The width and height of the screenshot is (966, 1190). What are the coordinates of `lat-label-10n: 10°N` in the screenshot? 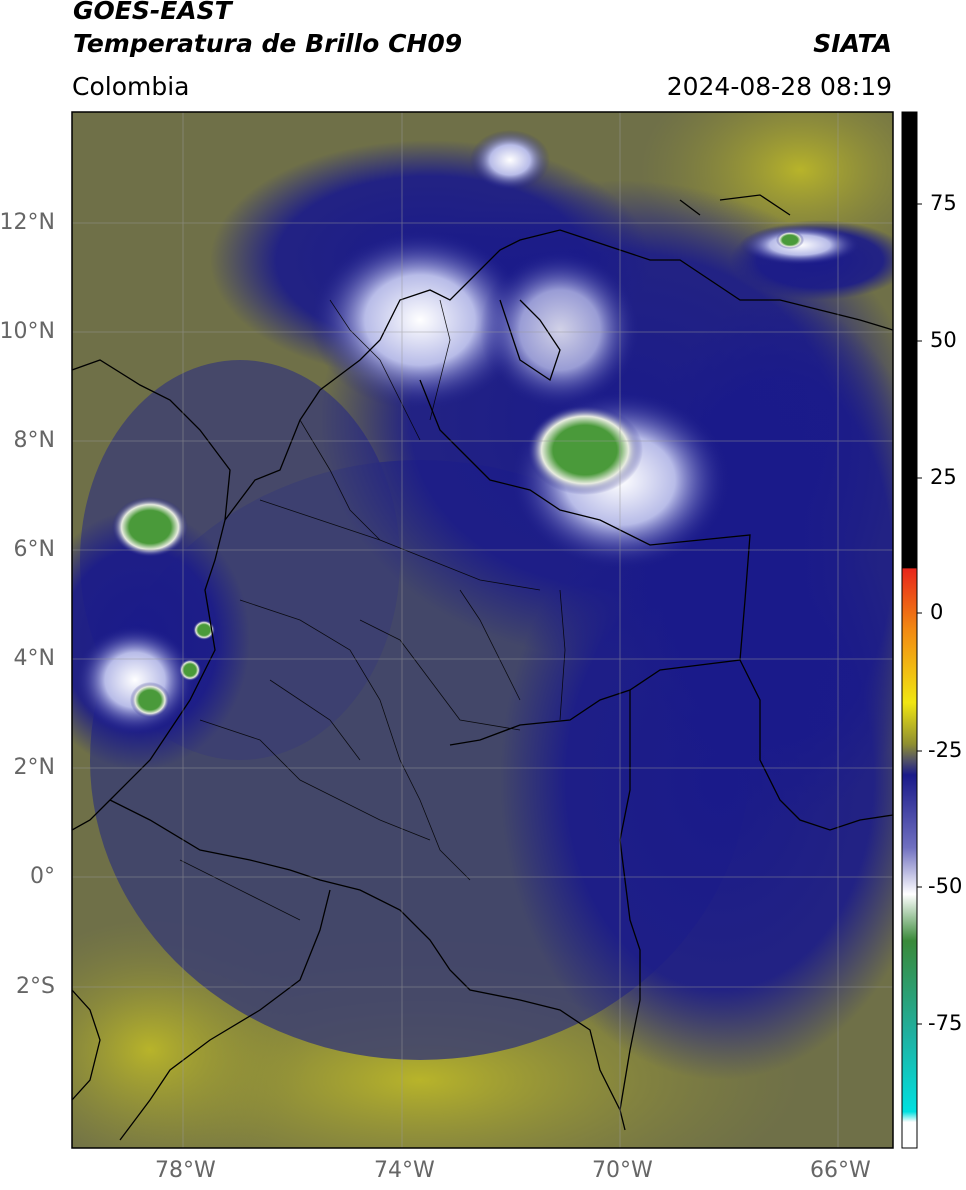 It's located at (27, 331).